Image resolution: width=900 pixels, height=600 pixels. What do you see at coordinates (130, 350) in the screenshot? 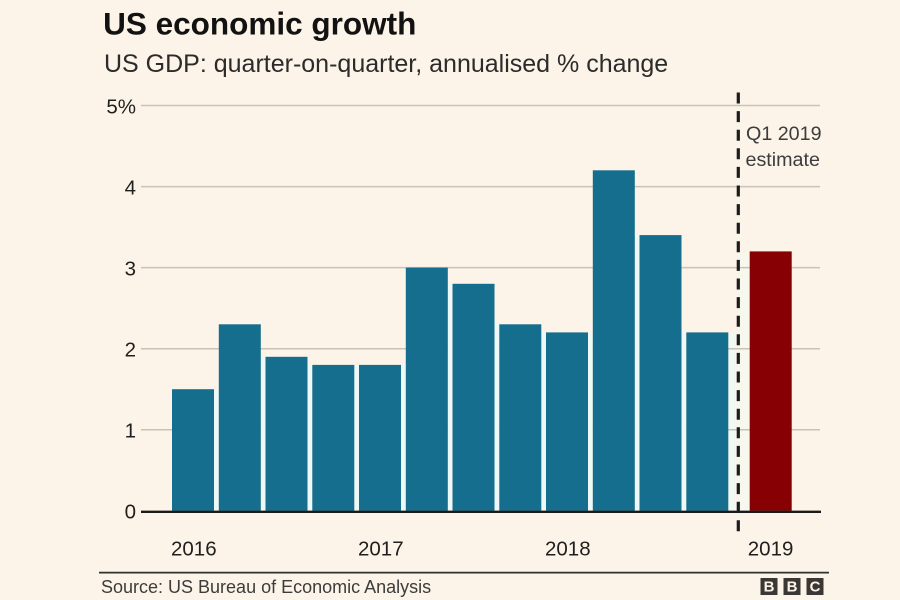
I see `svg-text: 2` at bounding box center [130, 350].